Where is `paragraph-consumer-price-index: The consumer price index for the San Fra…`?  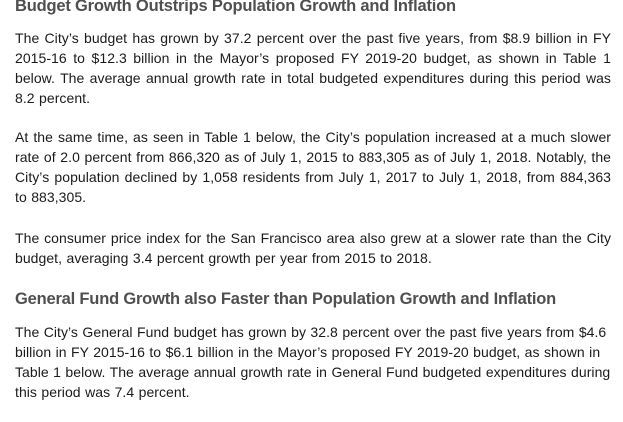 paragraph-consumer-price-index: The consumer price index for the San Fra… is located at coordinates (313, 248).